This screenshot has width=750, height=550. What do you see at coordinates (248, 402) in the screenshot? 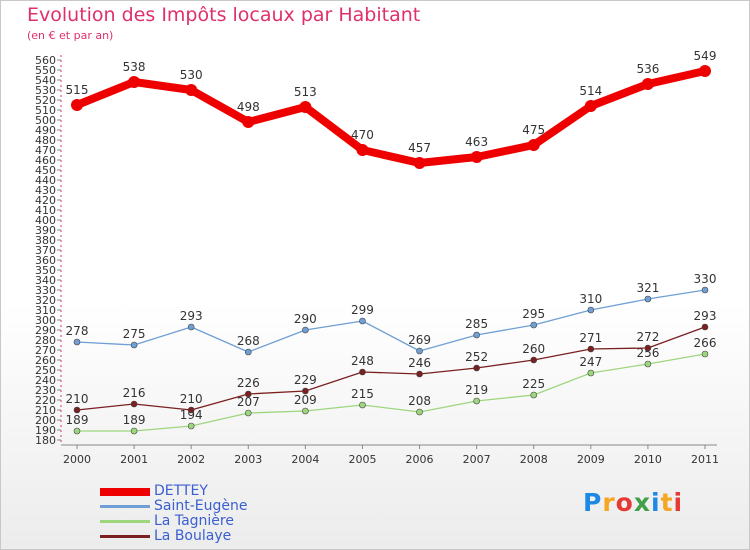
I see `data-label: 207` at bounding box center [248, 402].